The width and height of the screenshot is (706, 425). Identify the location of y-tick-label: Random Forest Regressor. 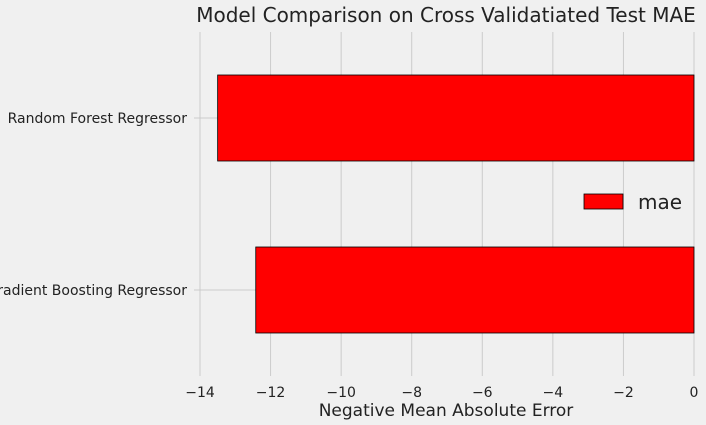
(98, 119).